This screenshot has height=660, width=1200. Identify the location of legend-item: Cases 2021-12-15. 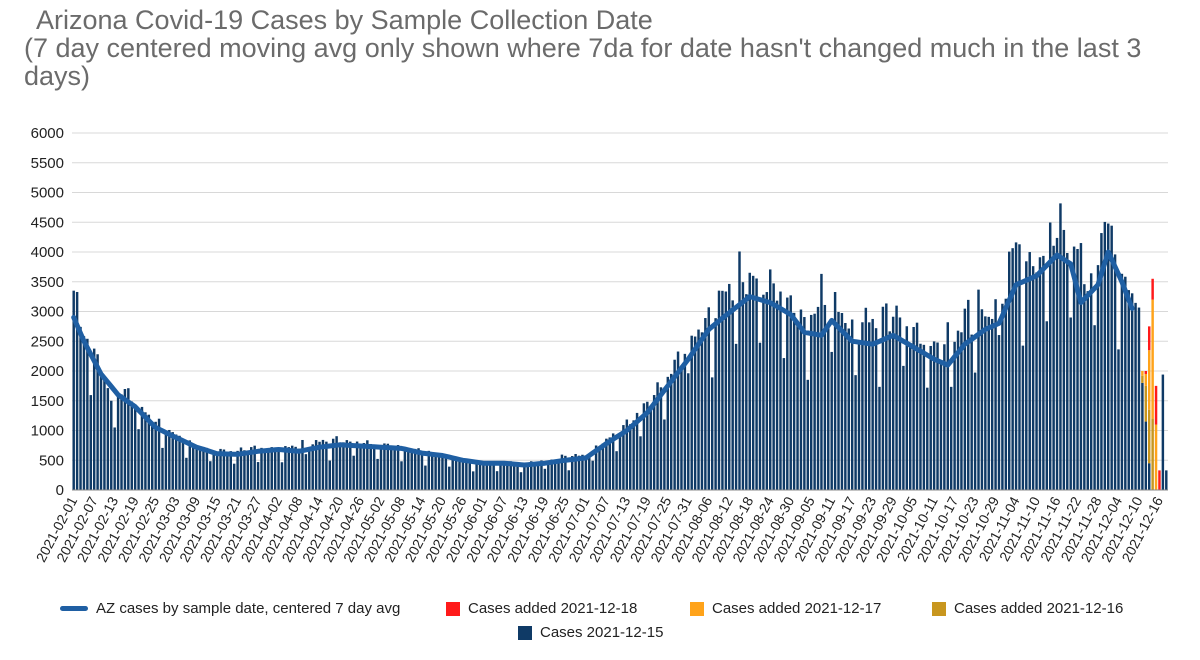
(590, 632).